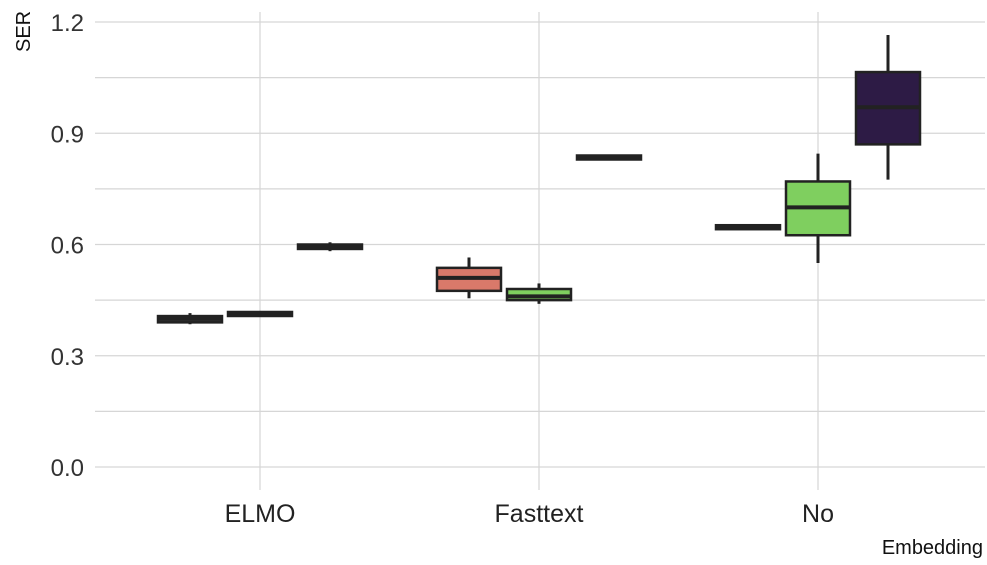 The width and height of the screenshot is (987, 565). Describe the element at coordinates (67, 23) in the screenshot. I see `y-tick-label: 1.2` at that location.